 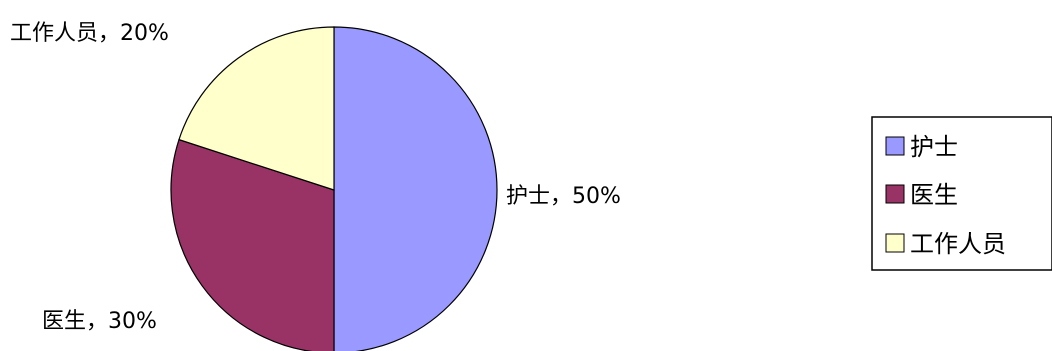 I want to click on pie-slice-doctor, so click(x=252, y=244).